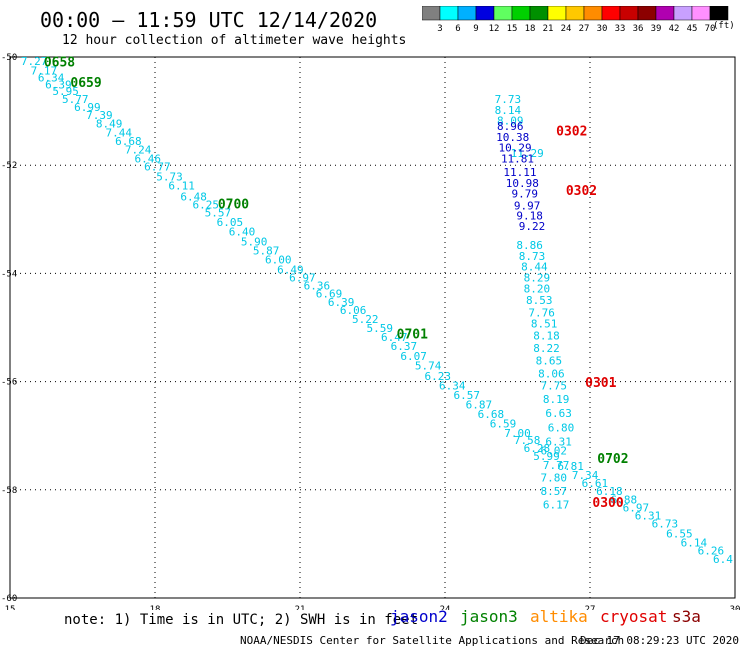 The height and width of the screenshot is (650, 740). What do you see at coordinates (575, 19) in the screenshot?
I see `colorbar: 3 6 9 12 15 18 21 24 27 30 33 36 39 42 45 70` at bounding box center [575, 19].